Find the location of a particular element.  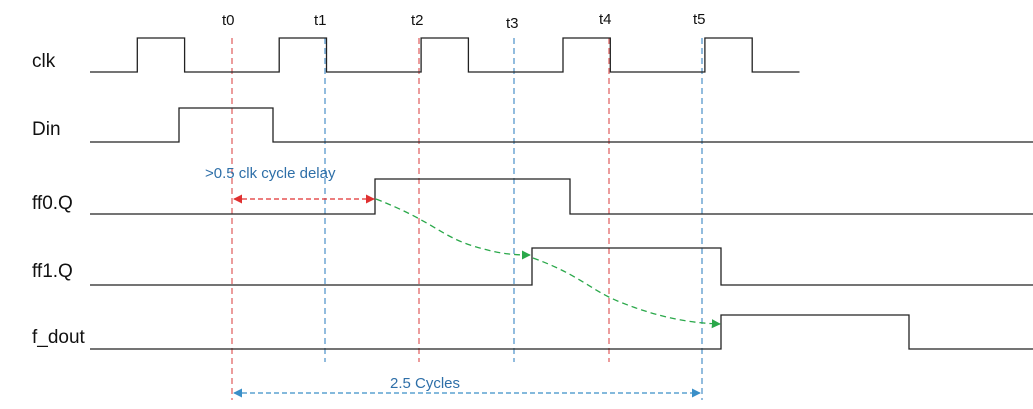

time-label-t1: t1 is located at coordinates (320, 20).